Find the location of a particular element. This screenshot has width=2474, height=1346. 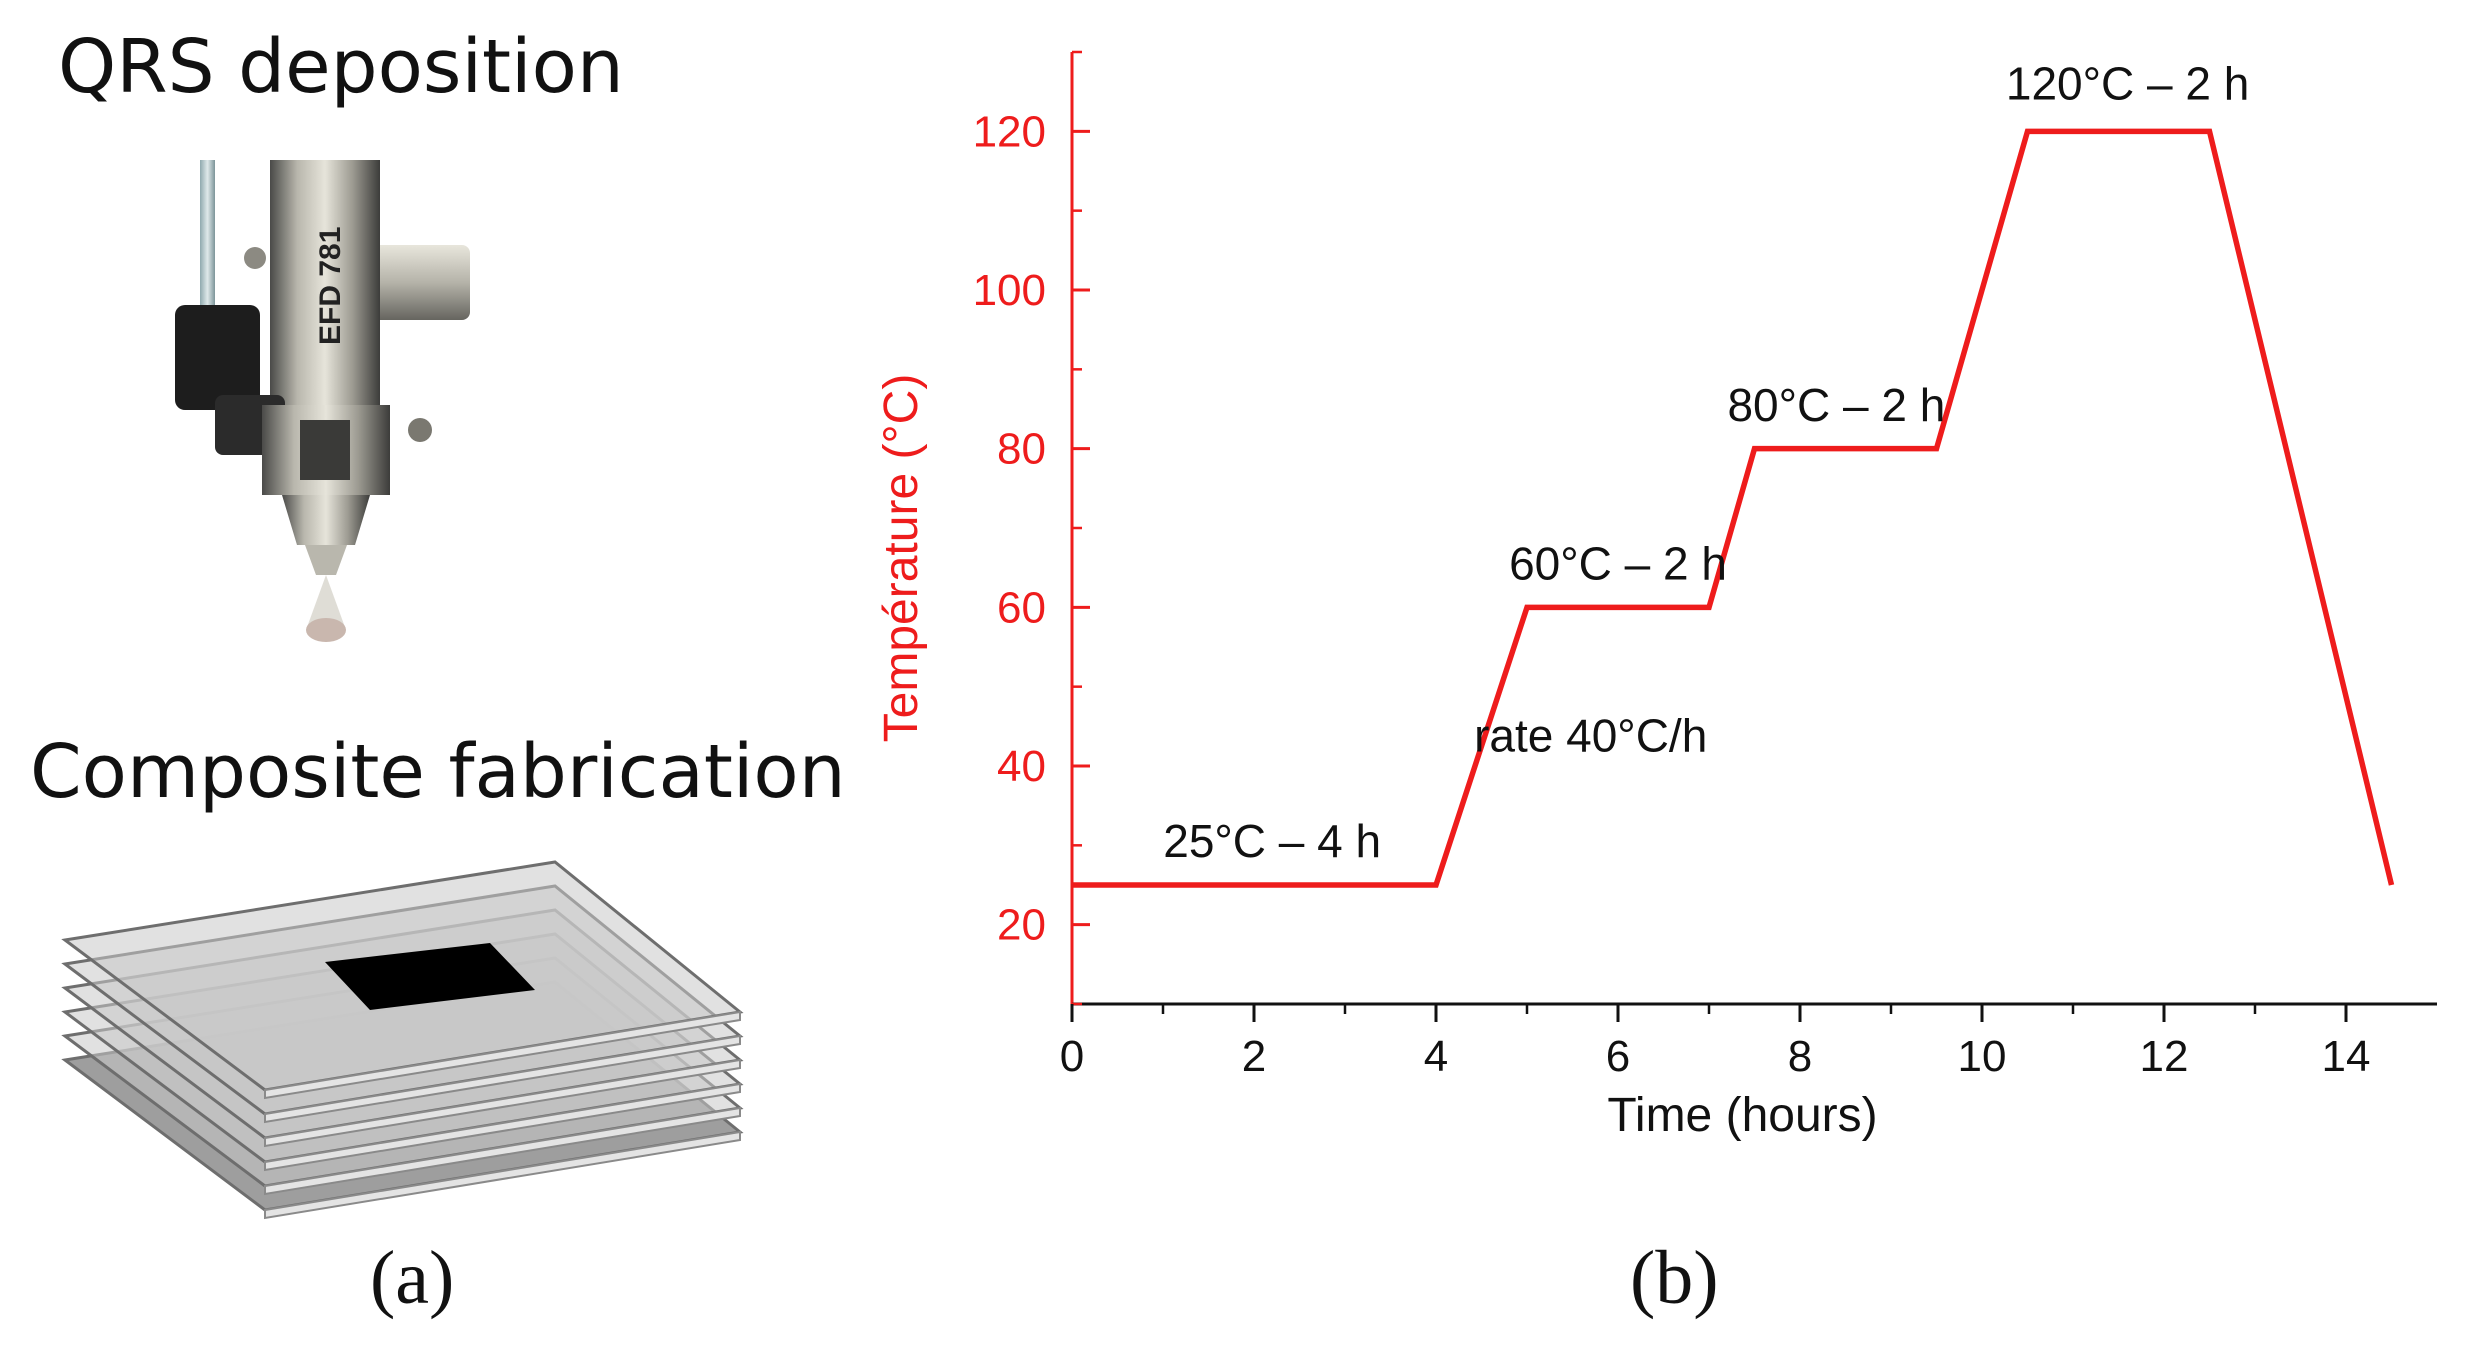

x-tick-label: 8 is located at coordinates (1800, 1056).